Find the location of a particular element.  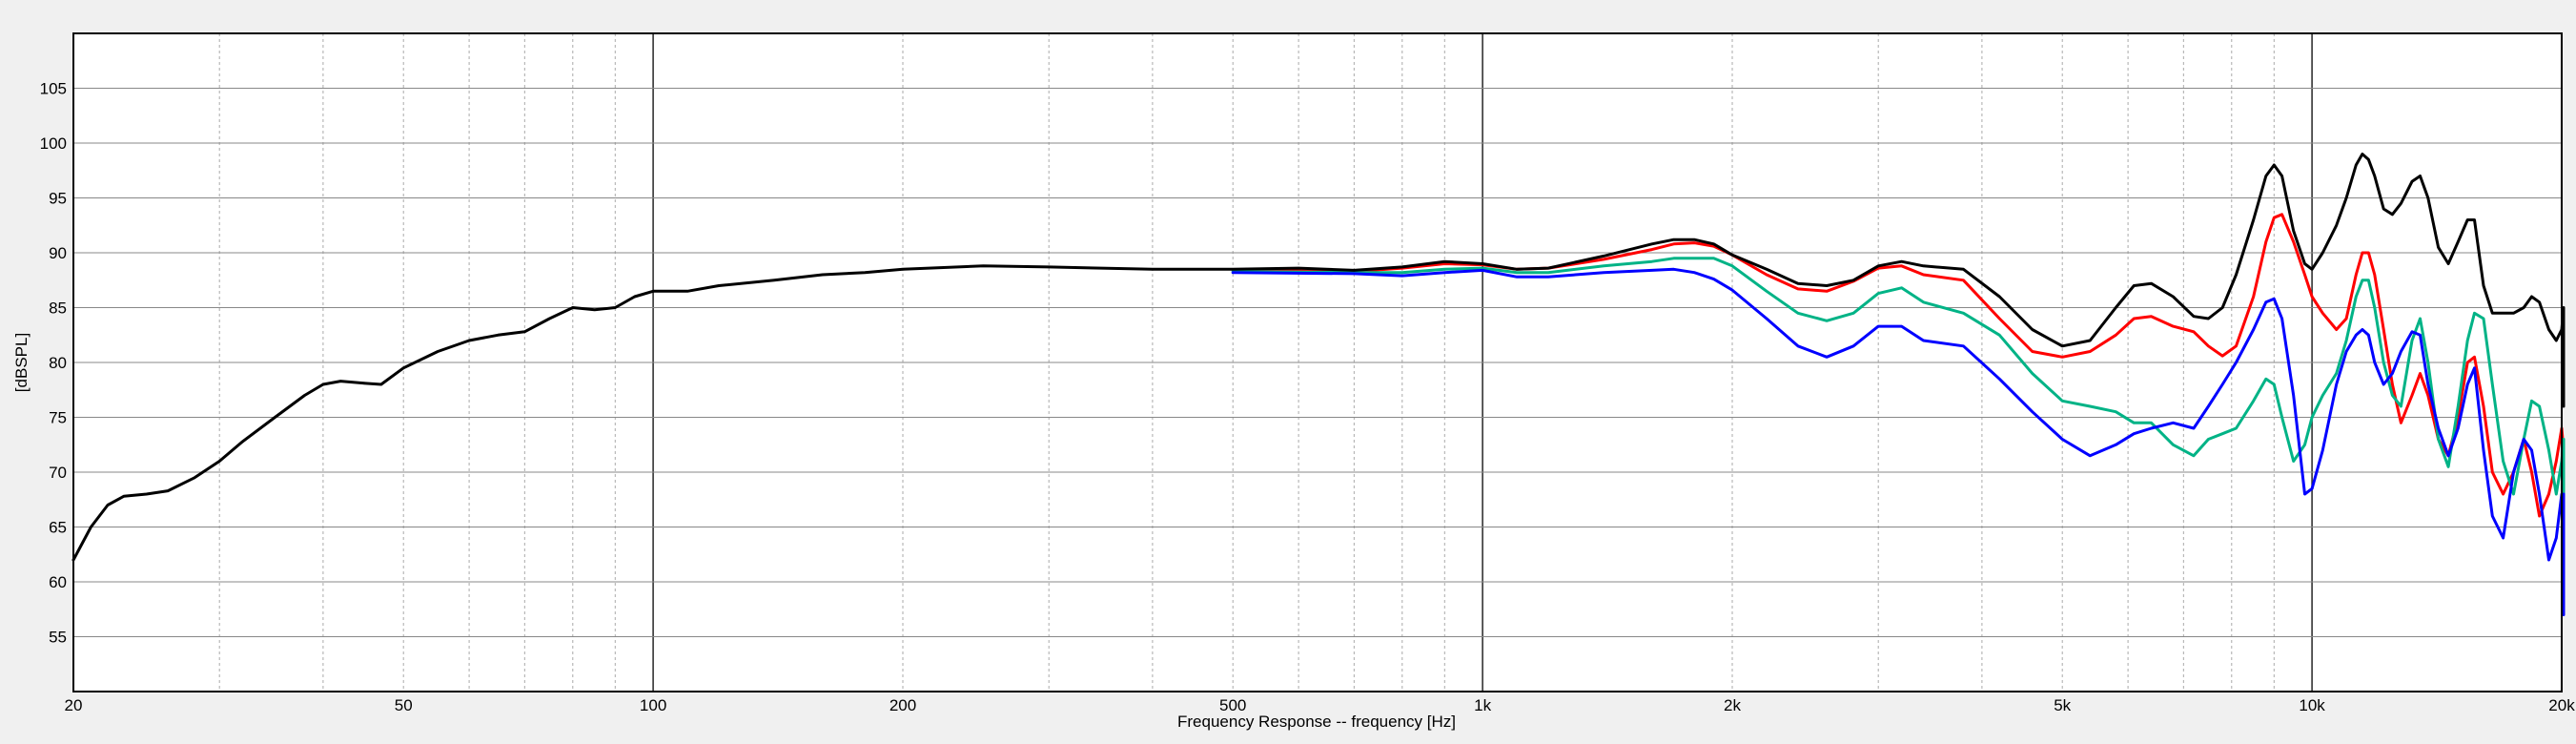

x-tick-label: 100 is located at coordinates (653, 705).